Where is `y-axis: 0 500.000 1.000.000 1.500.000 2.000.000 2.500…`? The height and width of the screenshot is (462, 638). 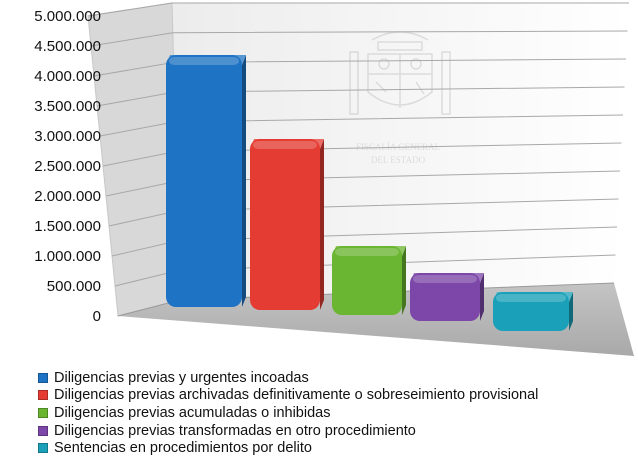
y-axis: 0 500.000 1.000.000 1.500.000 2.000.000 2.500… is located at coordinates (67, 166).